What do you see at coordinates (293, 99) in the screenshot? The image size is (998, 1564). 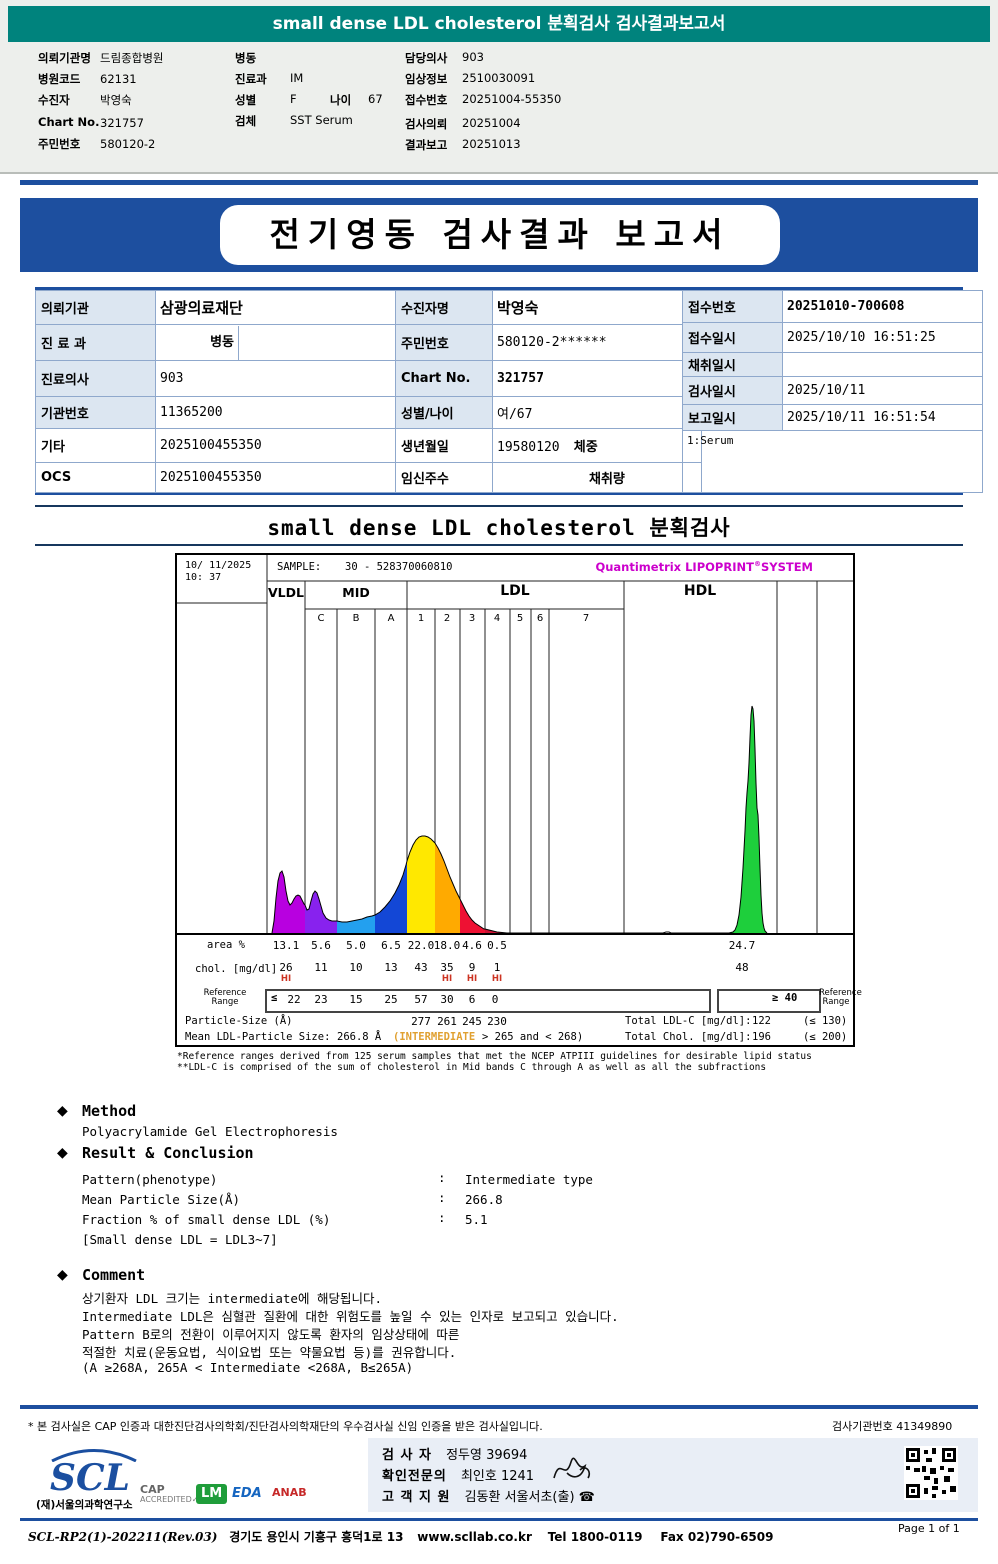 I see `field-value: F` at bounding box center [293, 99].